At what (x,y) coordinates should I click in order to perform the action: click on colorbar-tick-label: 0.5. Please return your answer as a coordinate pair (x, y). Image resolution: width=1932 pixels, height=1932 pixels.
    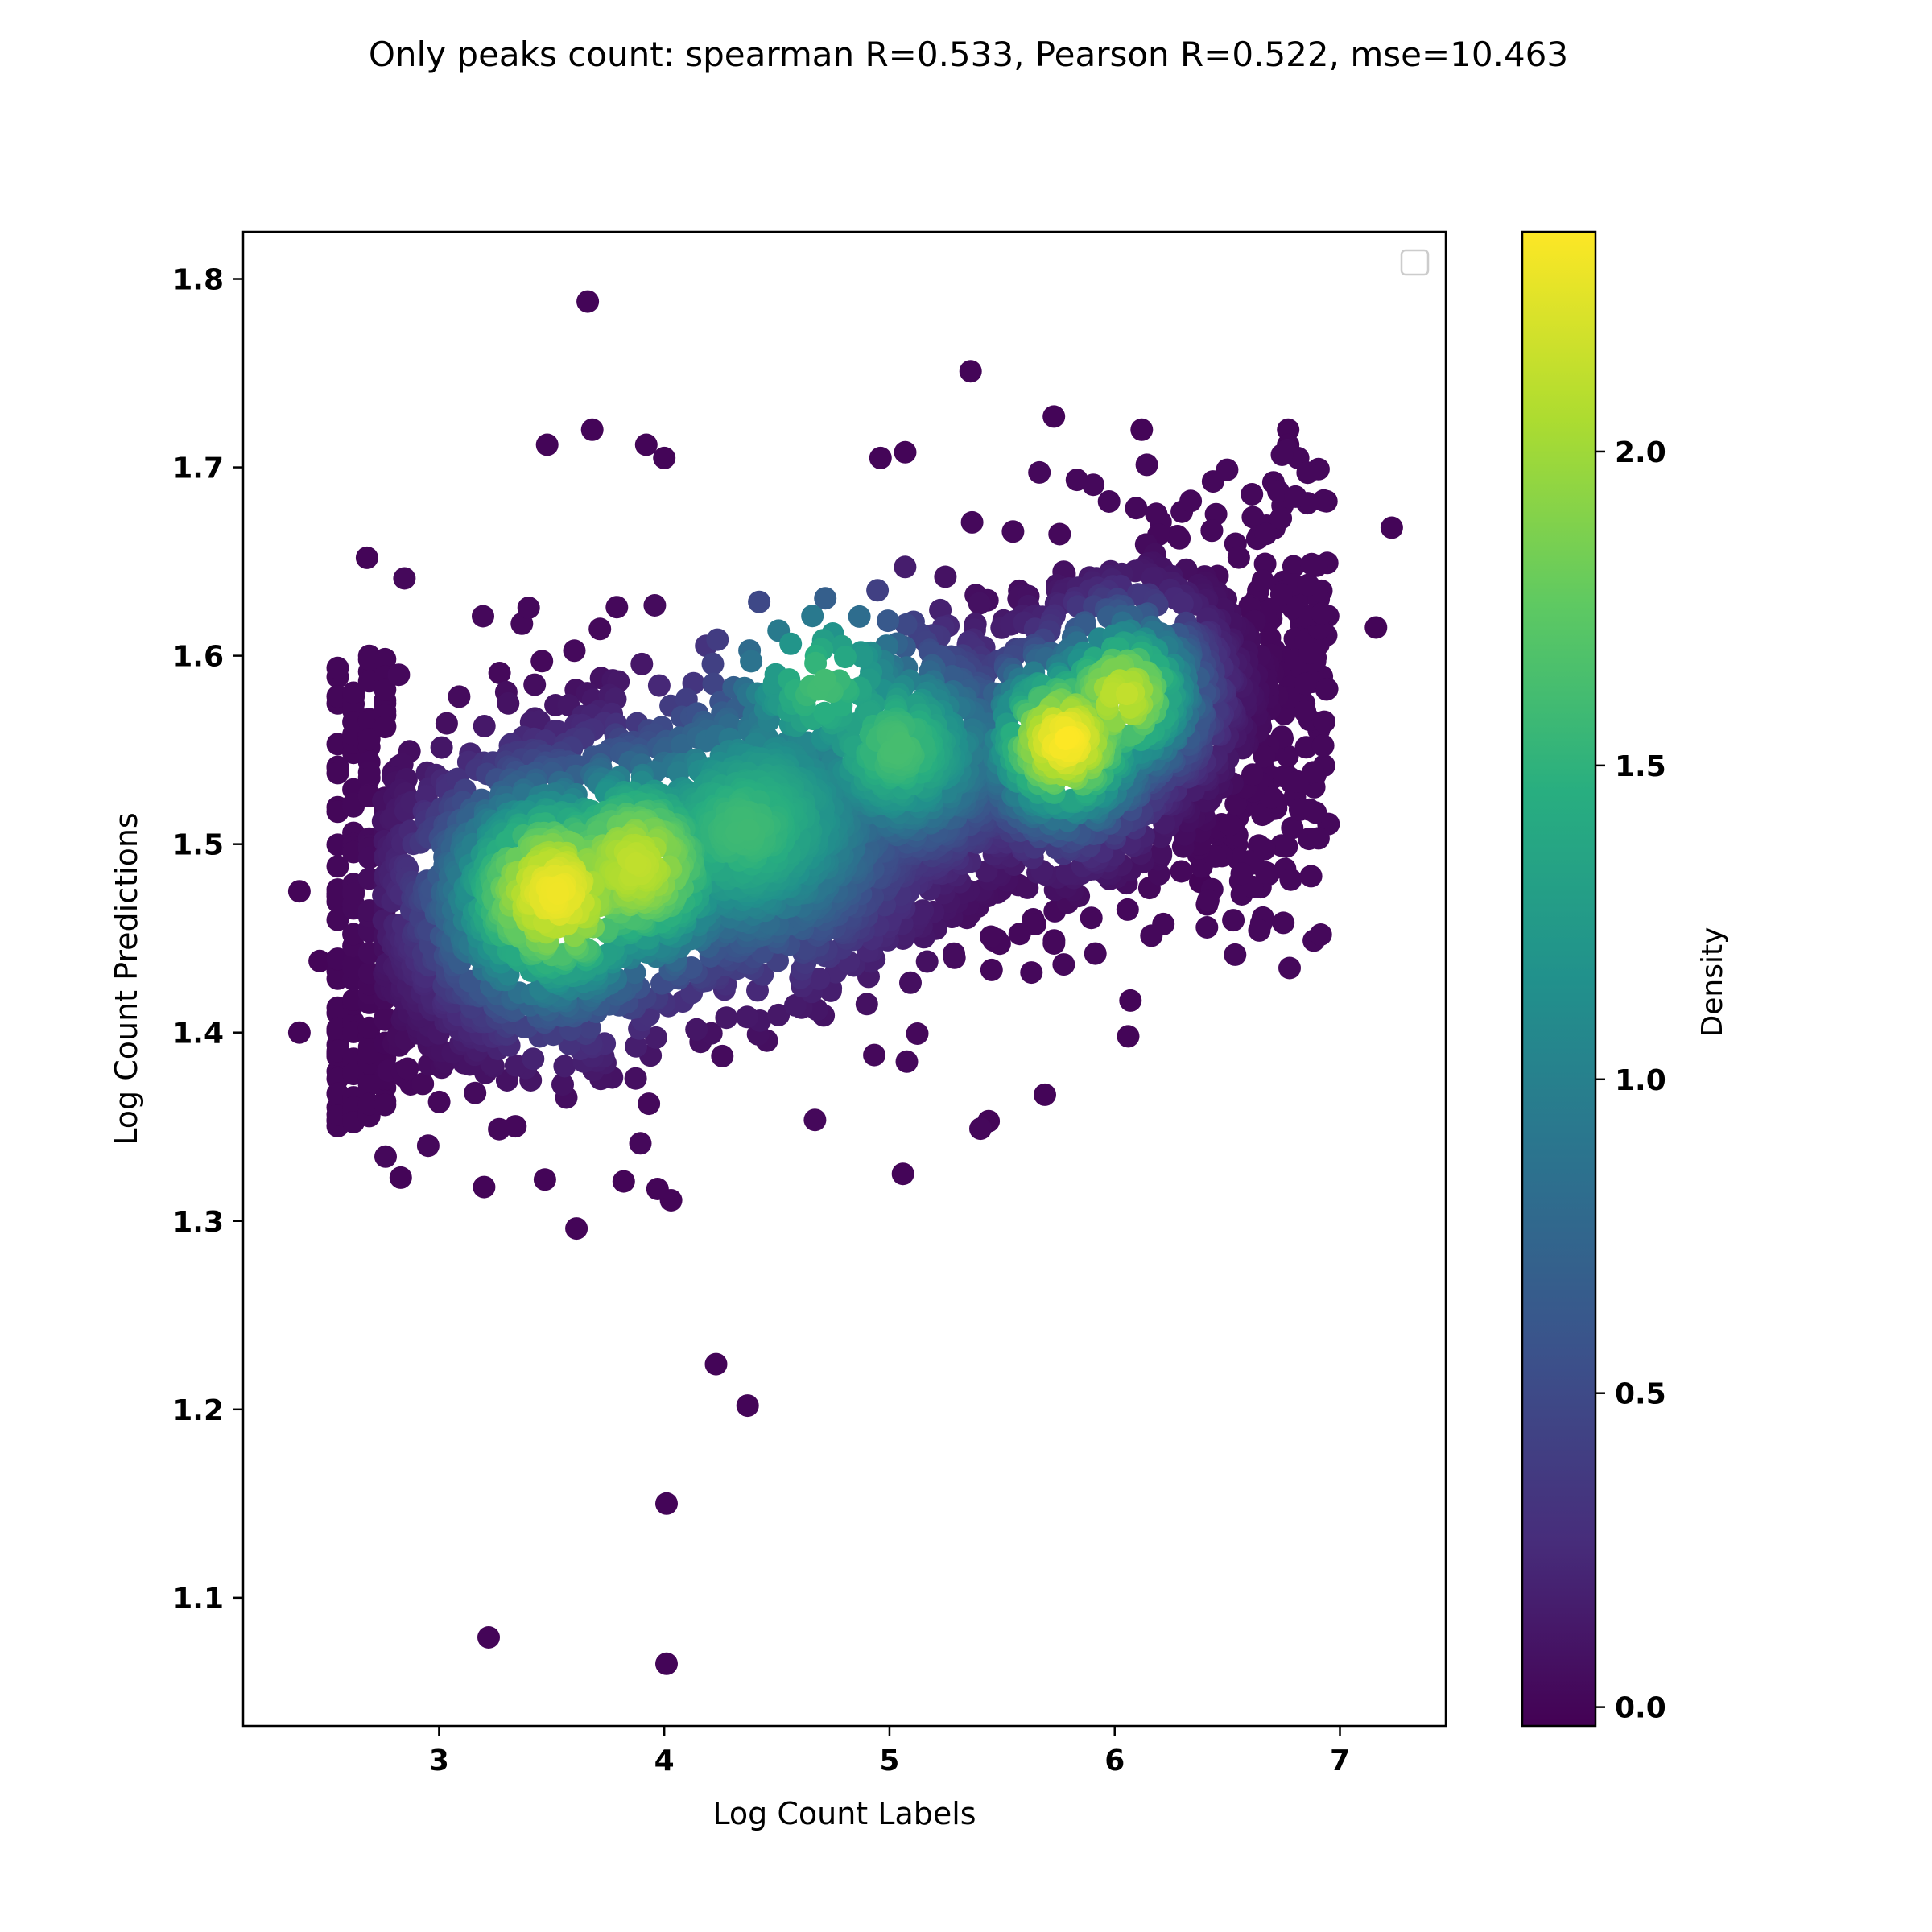
    Looking at the image, I should click on (1640, 1394).